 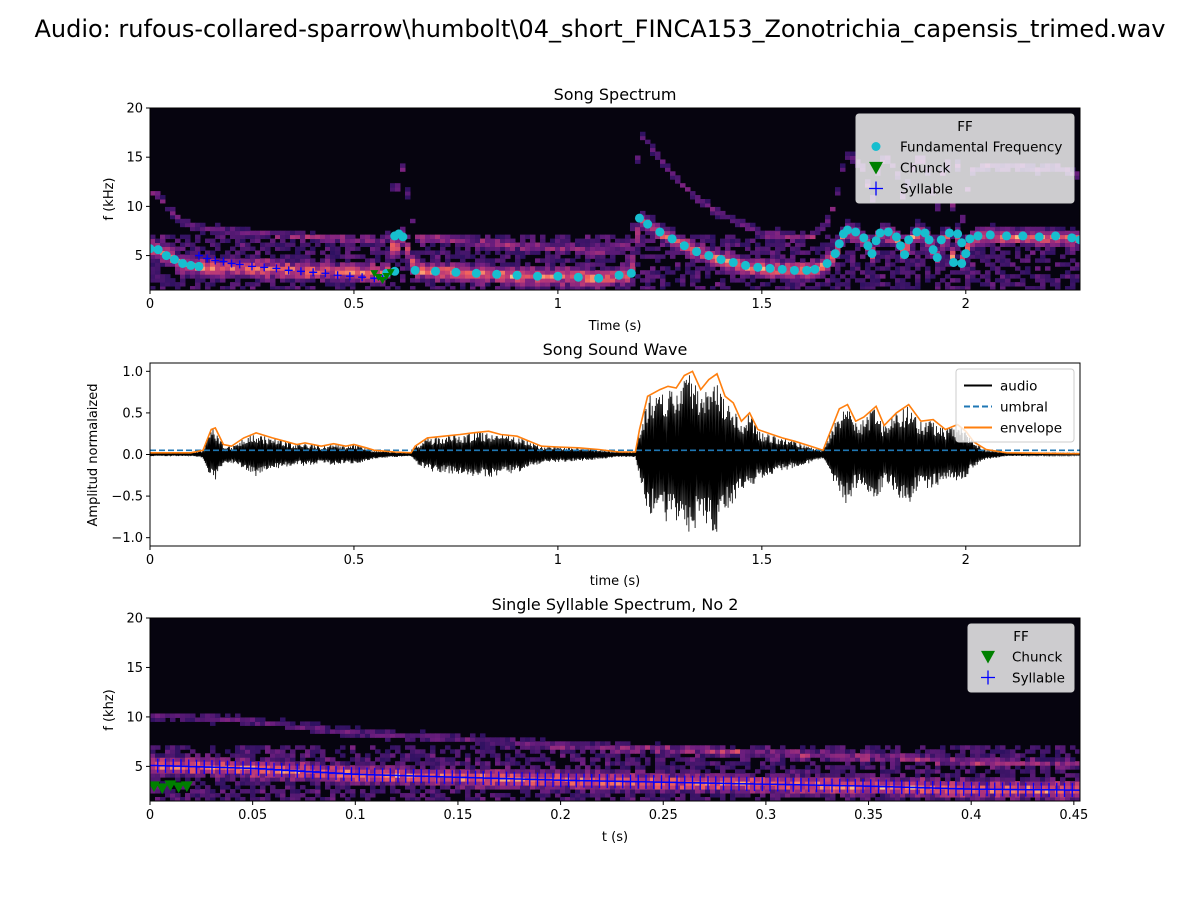 What do you see at coordinates (971, 815) in the screenshot?
I see `x-tick-label: 0.4` at bounding box center [971, 815].